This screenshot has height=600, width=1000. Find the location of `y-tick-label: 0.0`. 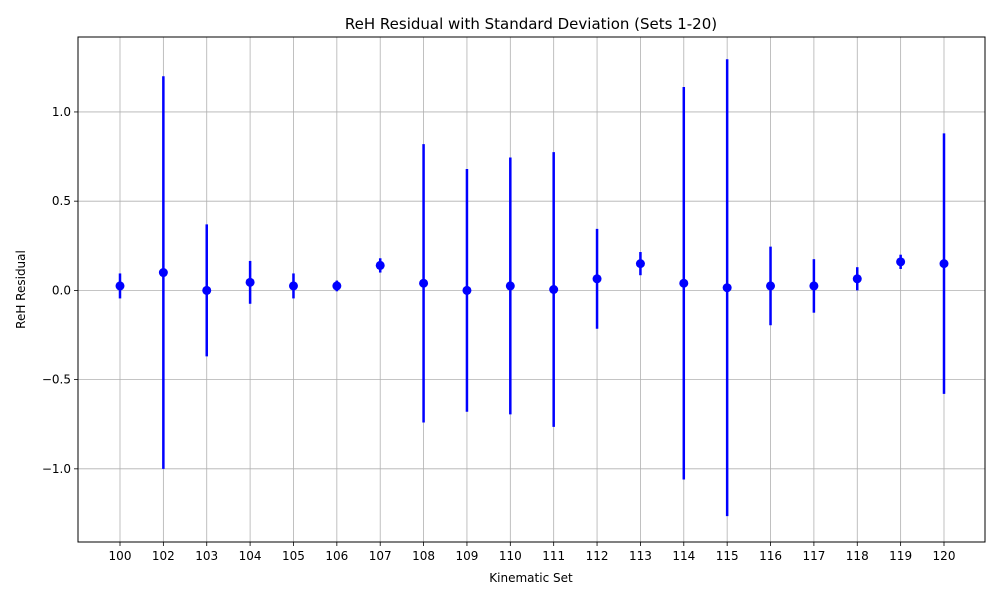

y-tick-label: 0.0 is located at coordinates (61, 290).